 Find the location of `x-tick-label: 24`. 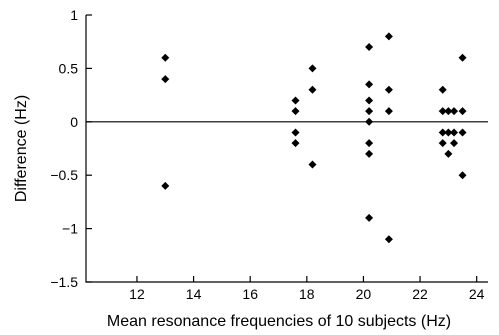

x-tick-label: 24 is located at coordinates (477, 294).